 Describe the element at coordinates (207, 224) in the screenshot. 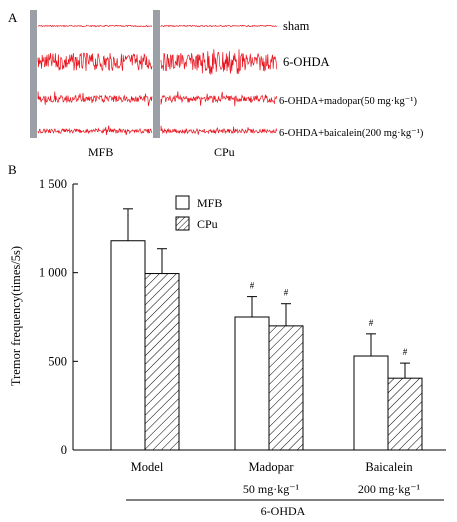

I see `legend-label-cpu: CPu` at that location.